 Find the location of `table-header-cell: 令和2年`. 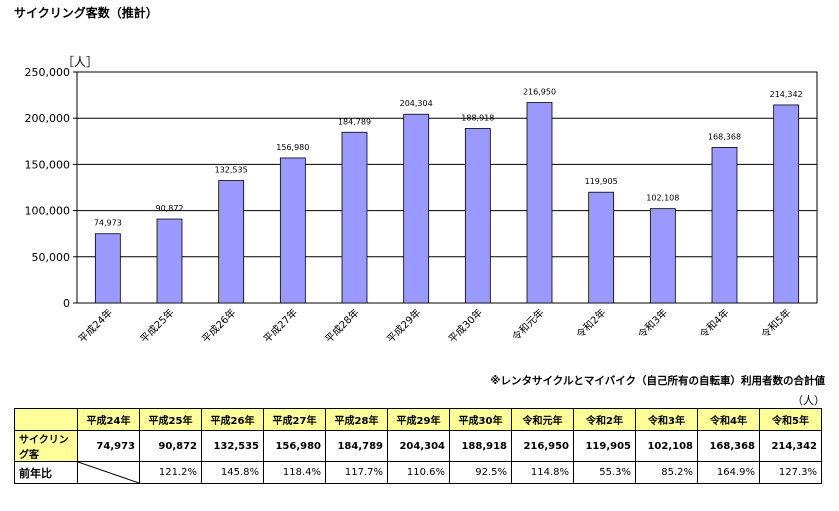

table-header-cell: 令和2年 is located at coordinates (604, 419).